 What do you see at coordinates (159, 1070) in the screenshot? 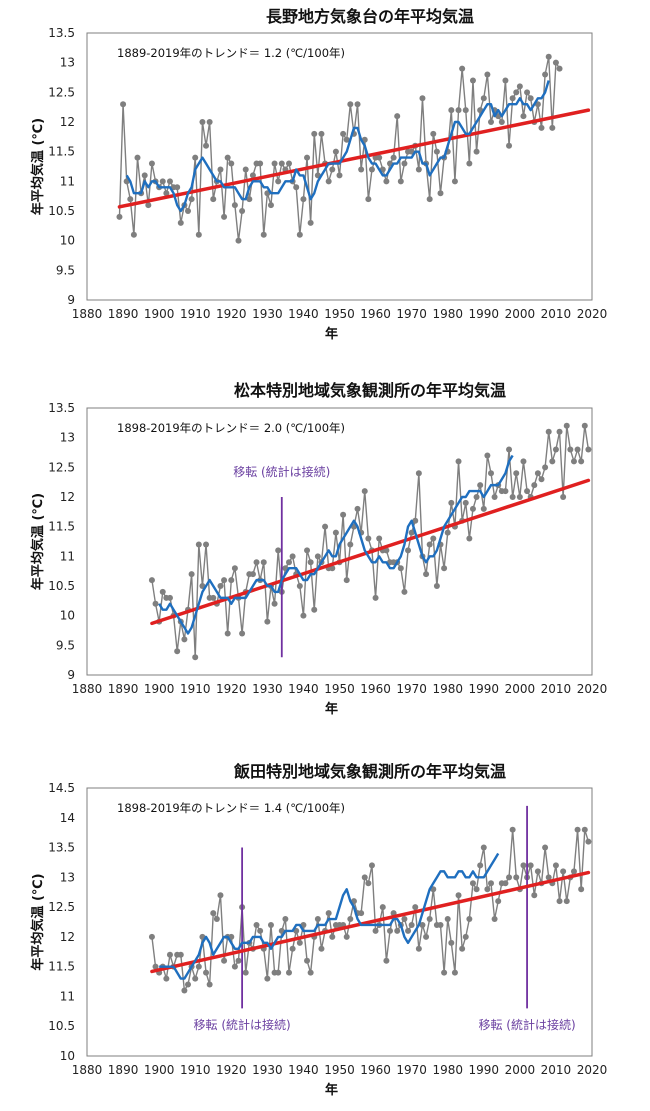
I see `x-tick-label: 1900` at bounding box center [159, 1070].